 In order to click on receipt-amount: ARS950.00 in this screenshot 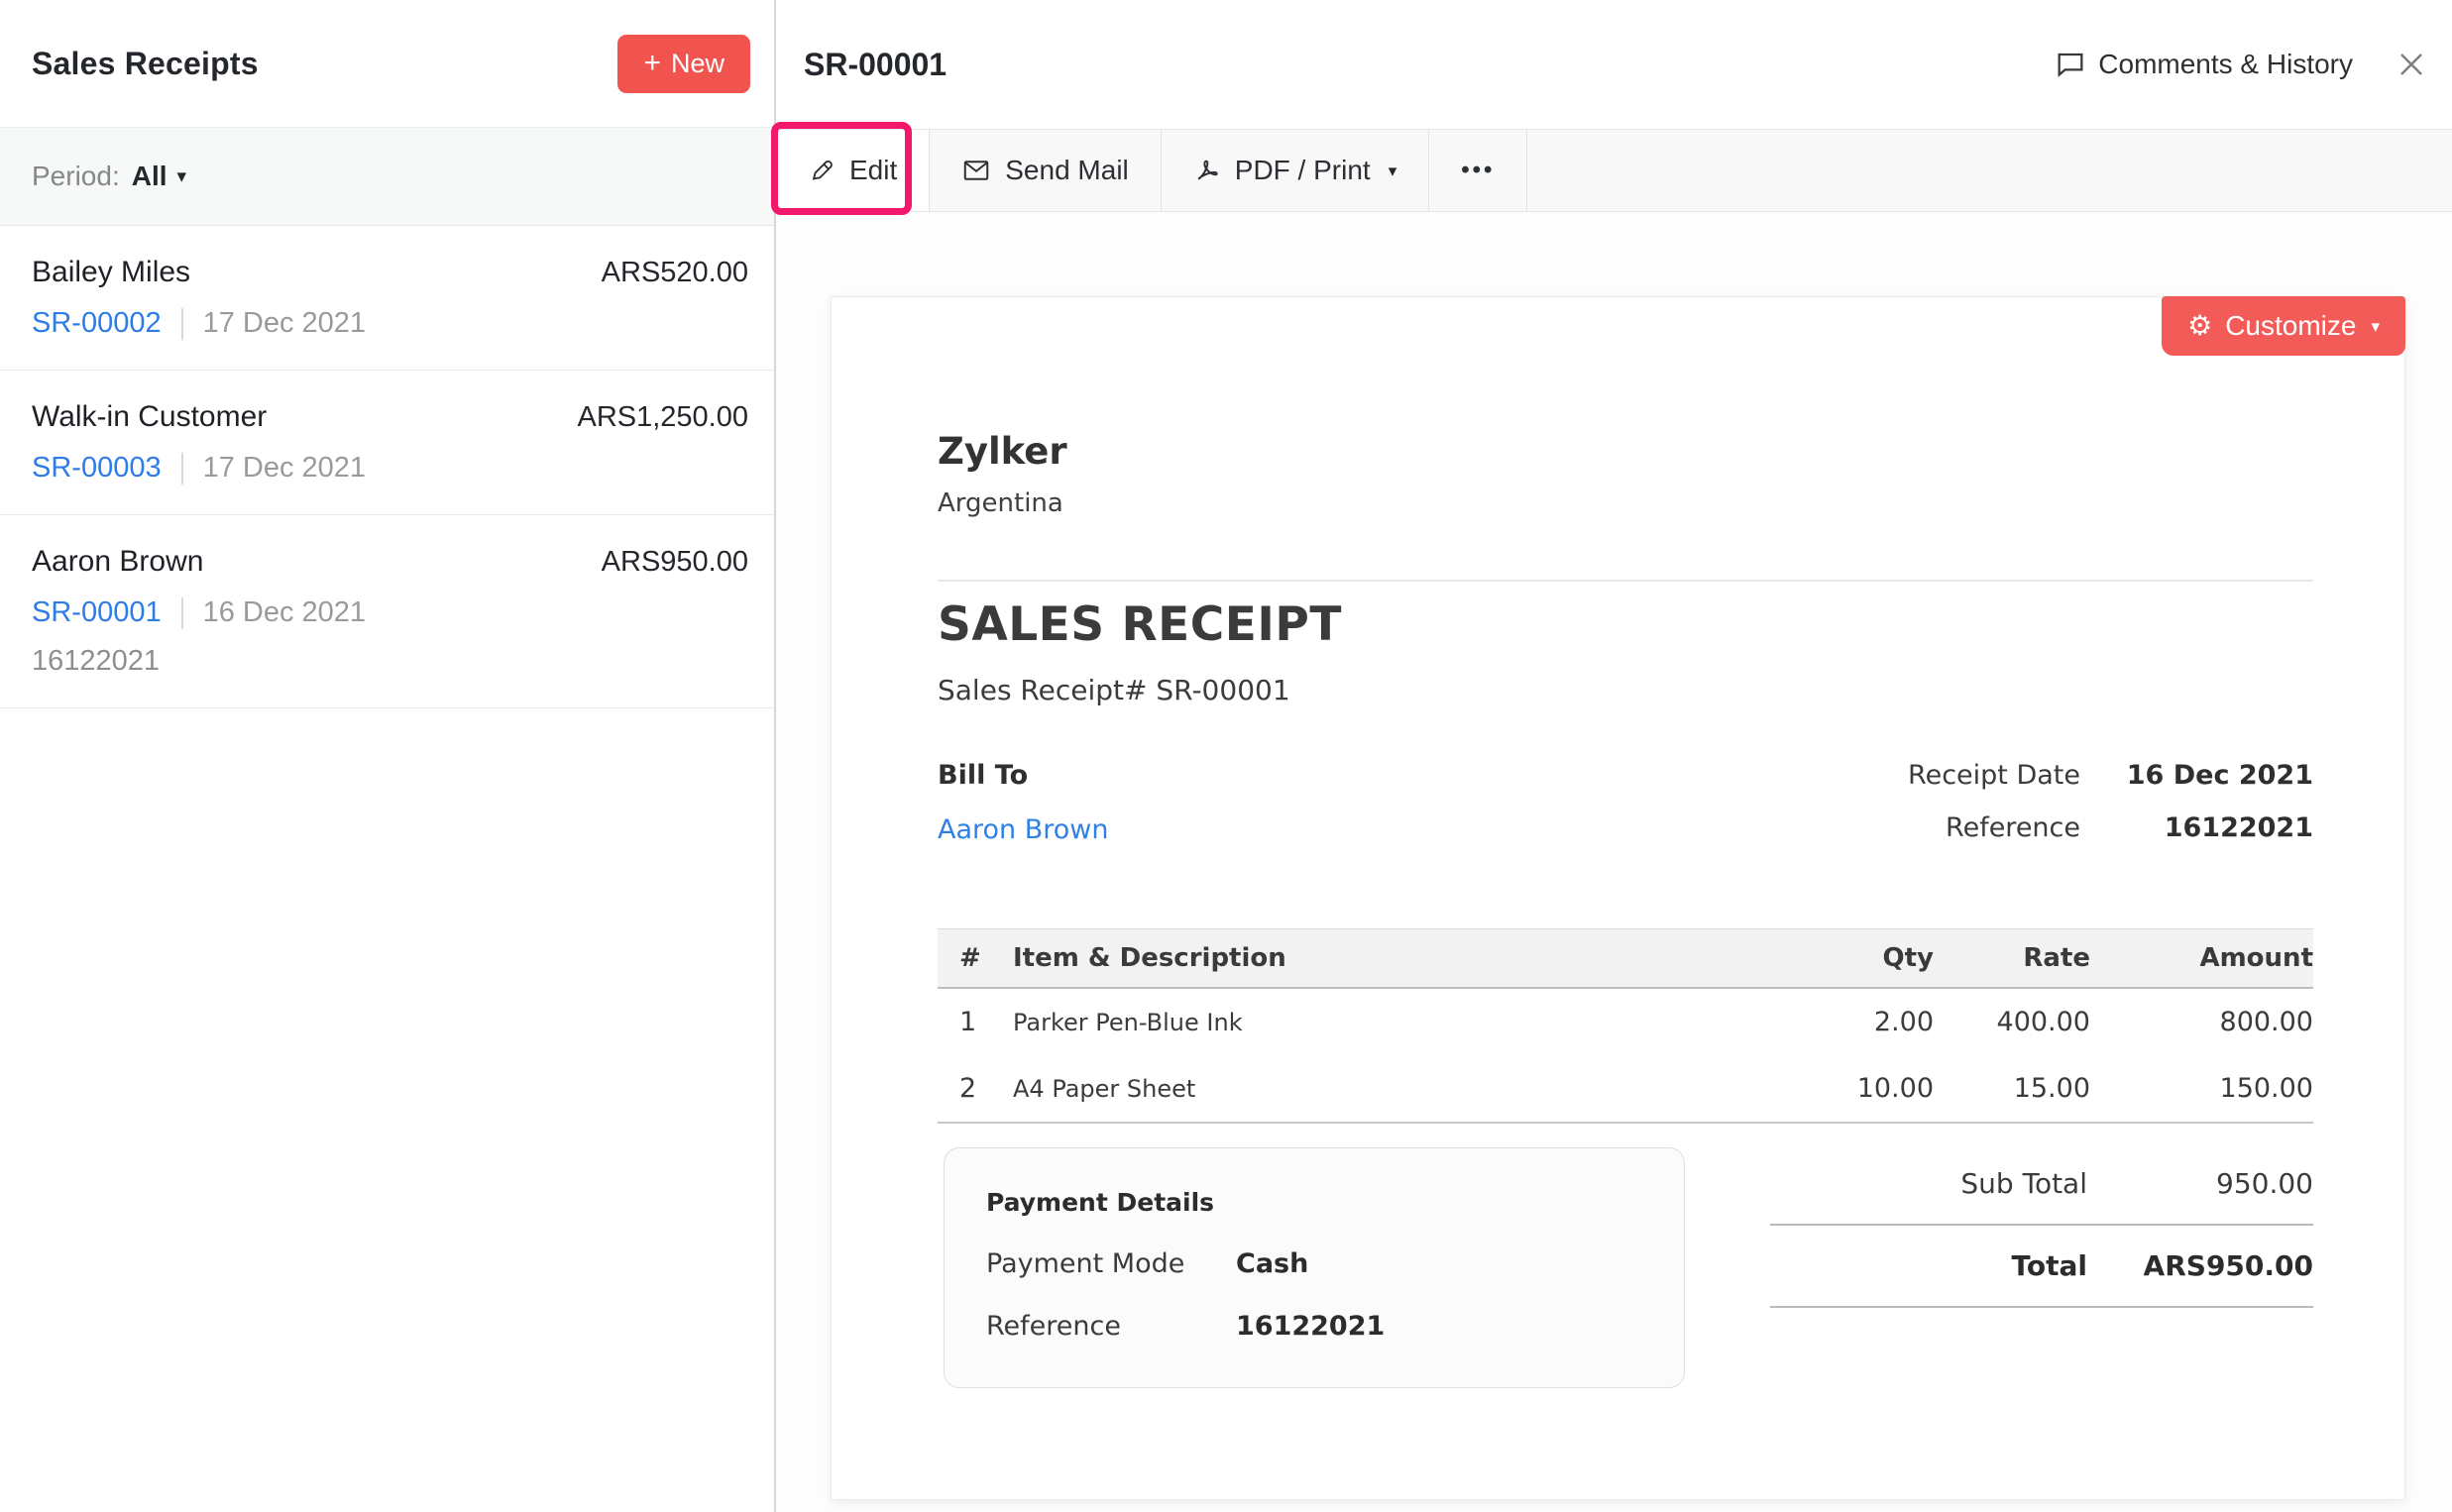, I will do `click(674, 562)`.